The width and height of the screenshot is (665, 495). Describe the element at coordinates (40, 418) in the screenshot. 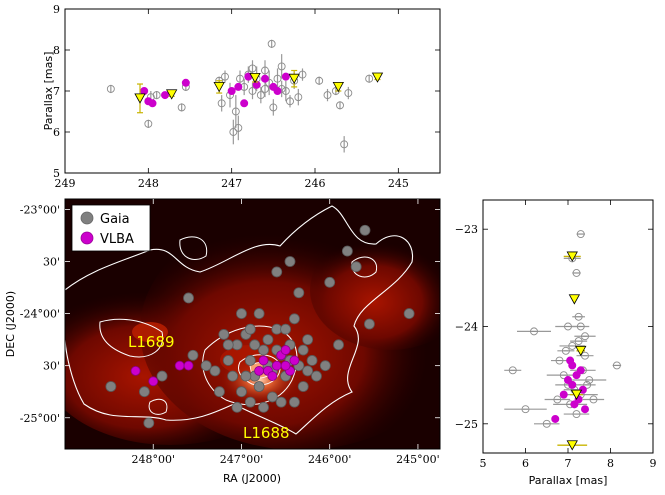

I see `map-ytick-label: -25°00'` at that location.